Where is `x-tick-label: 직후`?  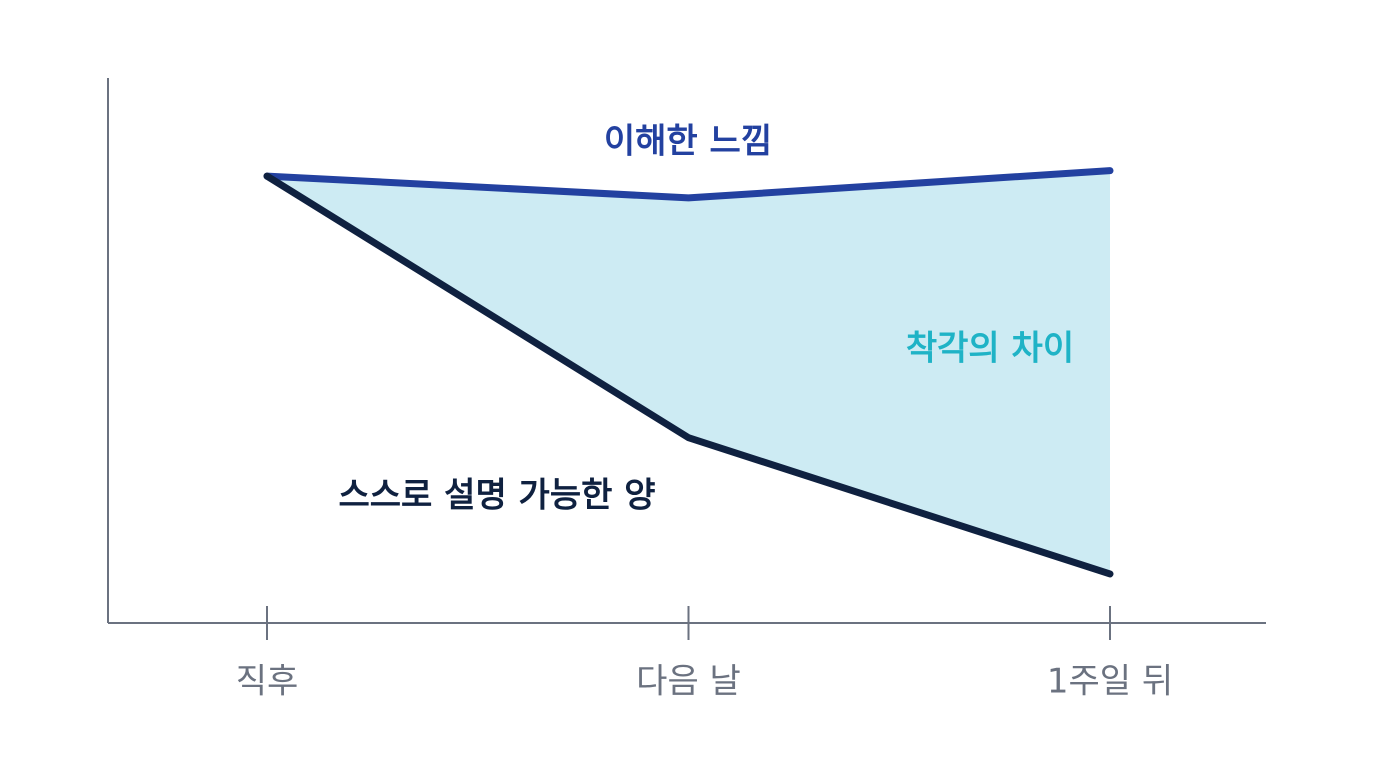
x-tick-label: 직후 is located at coordinates (267, 682).